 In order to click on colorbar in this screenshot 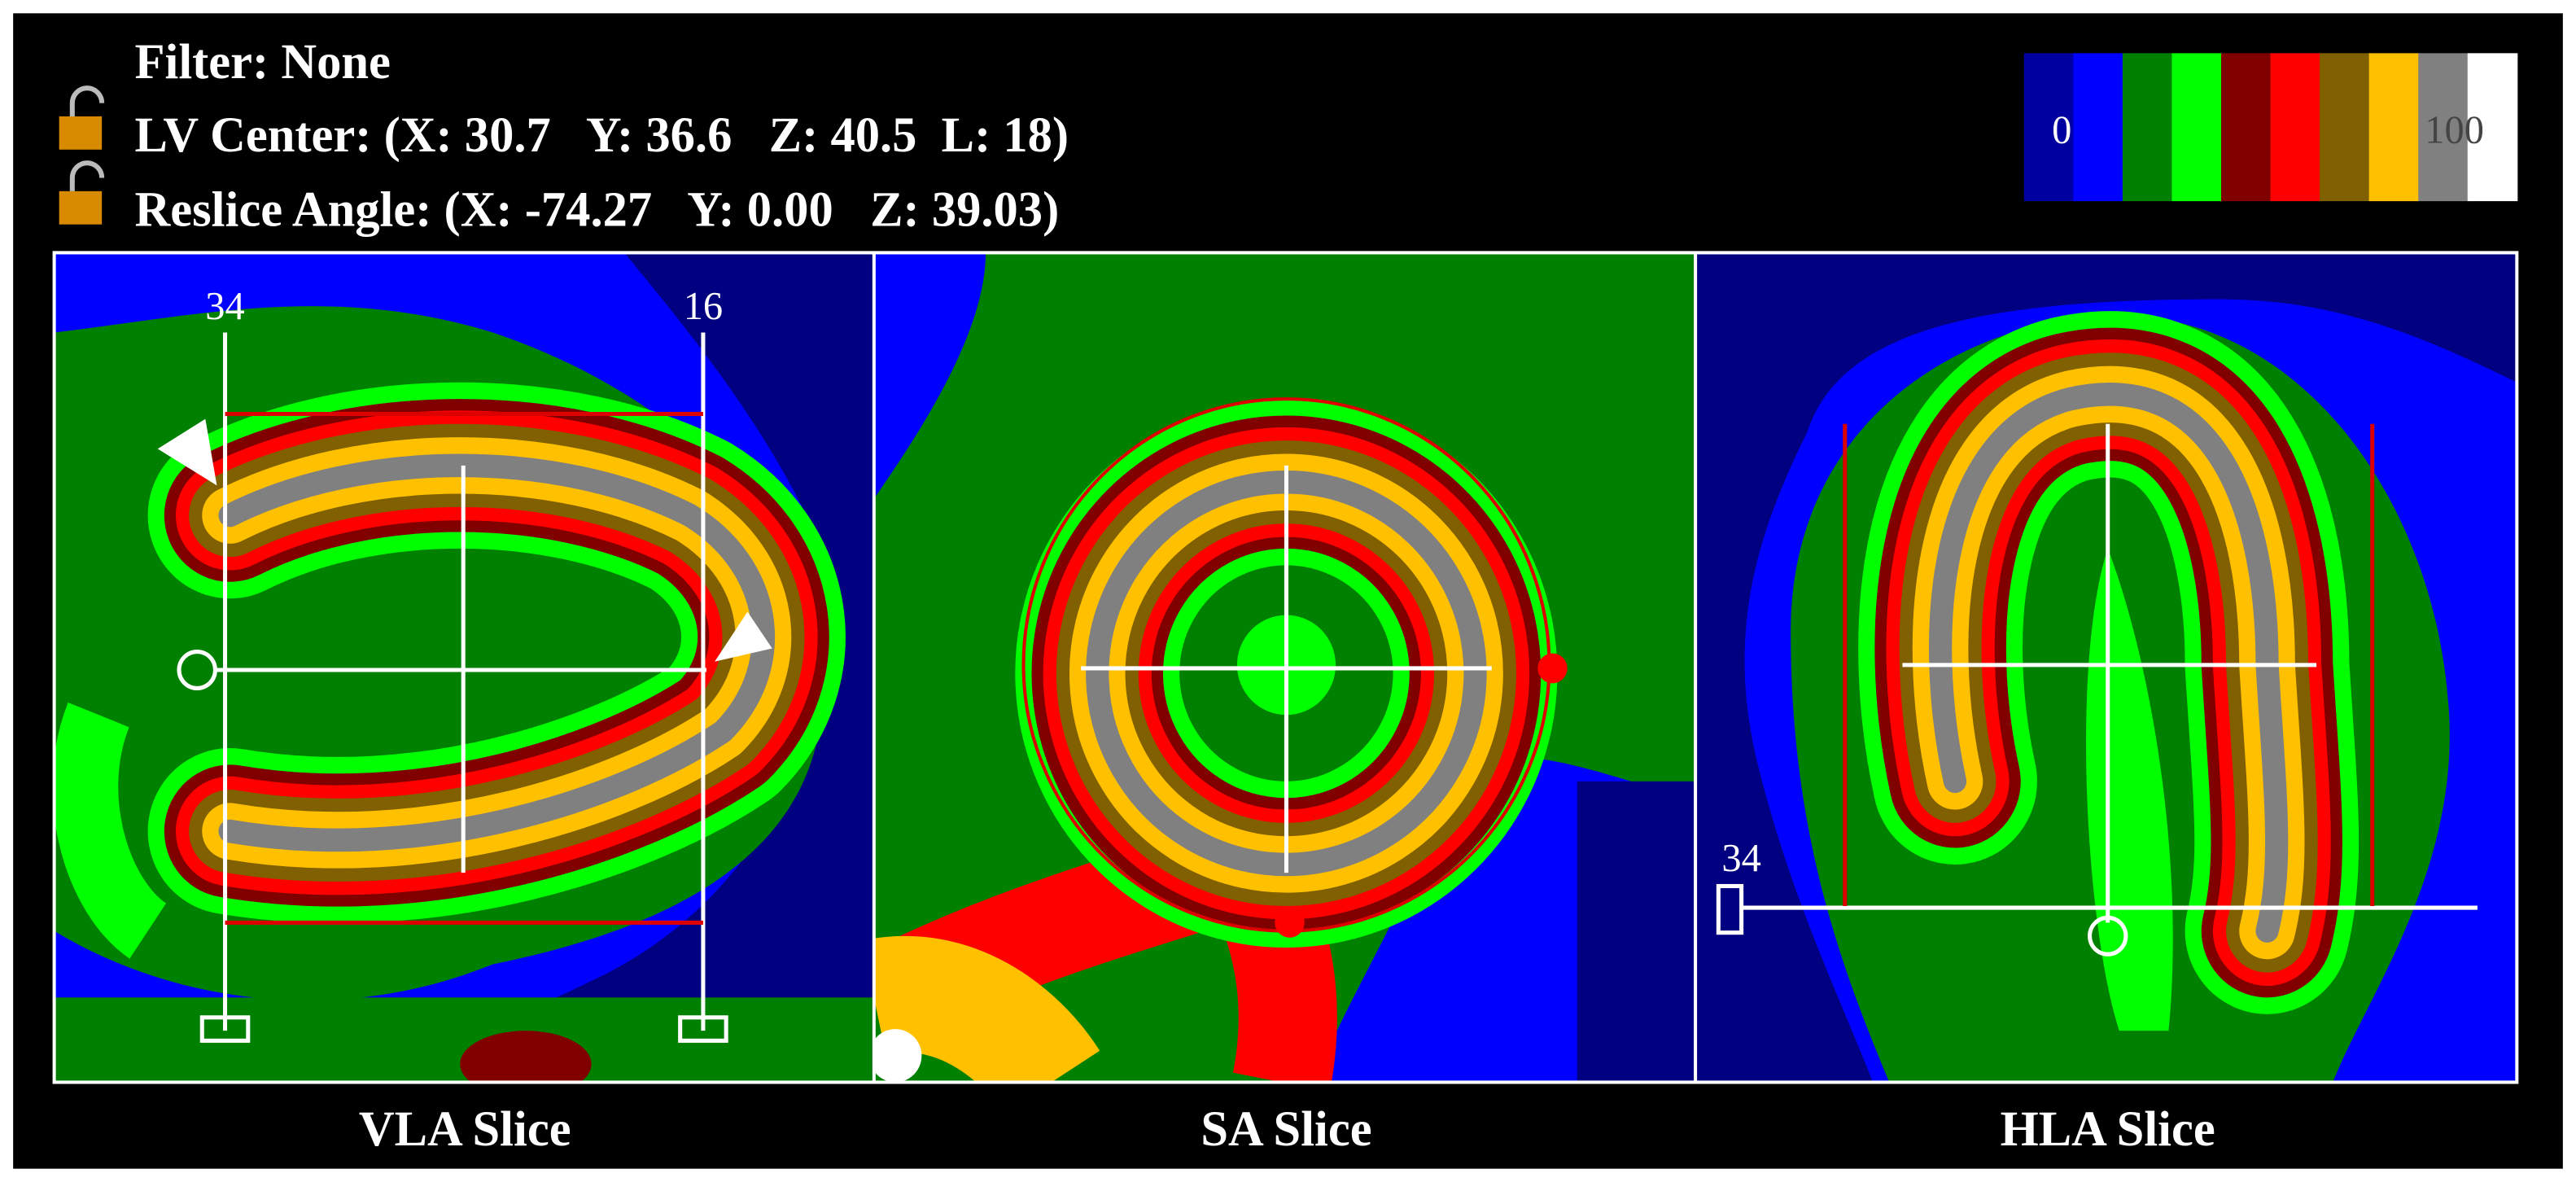, I will do `click(2270, 127)`.